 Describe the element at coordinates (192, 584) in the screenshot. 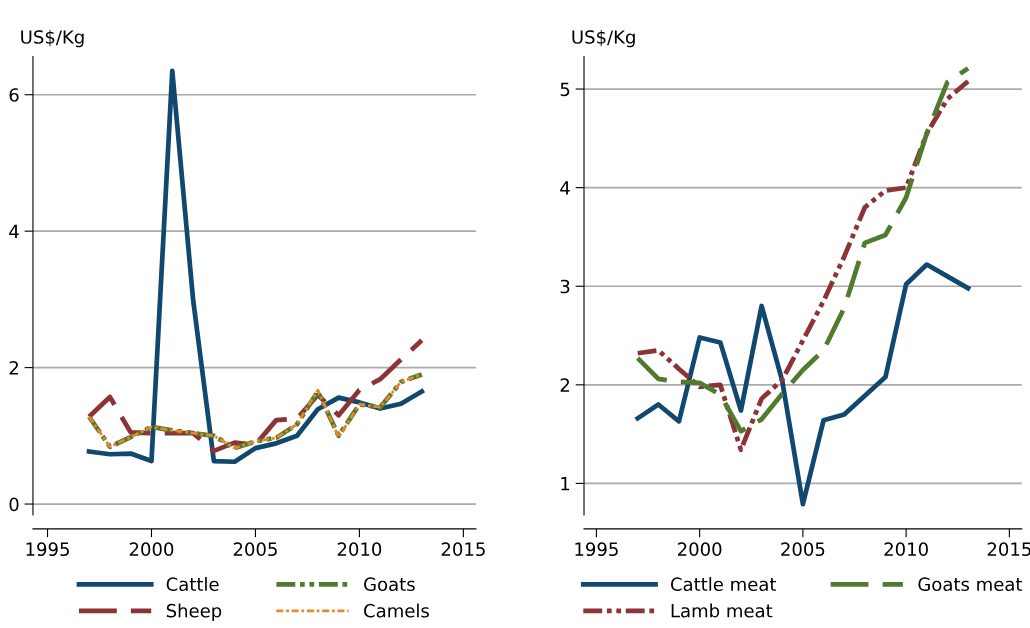

I see `legend-label: Cattle` at that location.